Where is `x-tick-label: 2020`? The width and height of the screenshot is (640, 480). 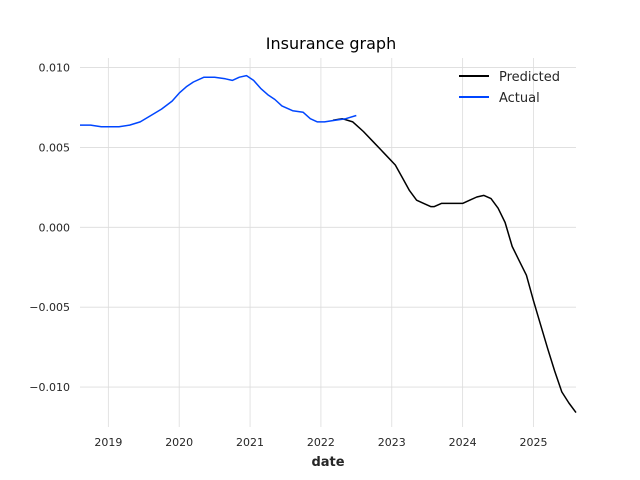 x-tick-label: 2020 is located at coordinates (179, 442).